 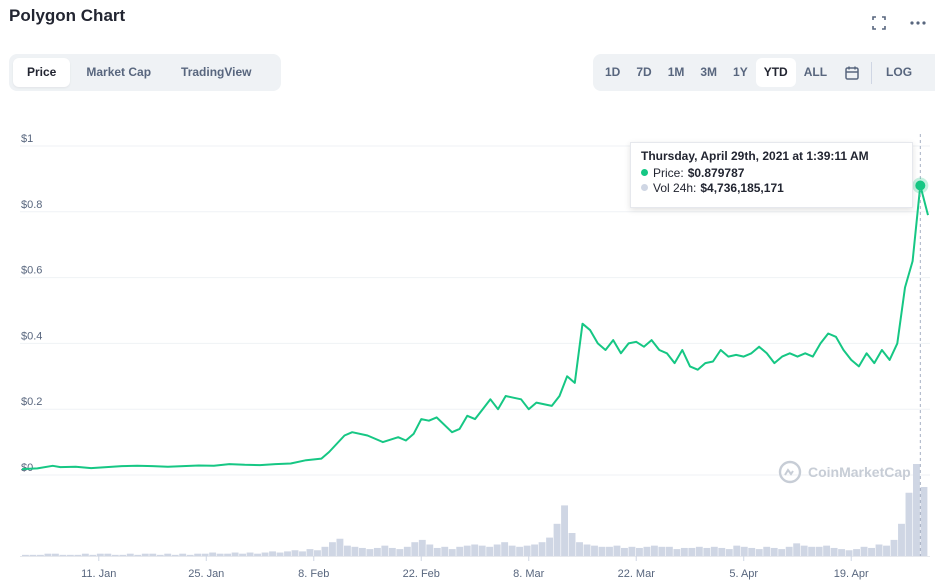 What do you see at coordinates (852, 72) in the screenshot?
I see `calendar-icon` at bounding box center [852, 72].